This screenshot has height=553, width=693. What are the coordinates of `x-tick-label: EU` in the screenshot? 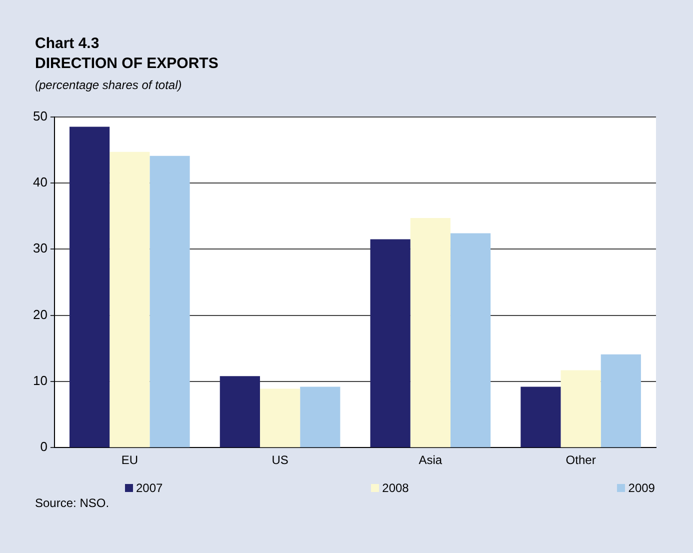 It's located at (129, 460).